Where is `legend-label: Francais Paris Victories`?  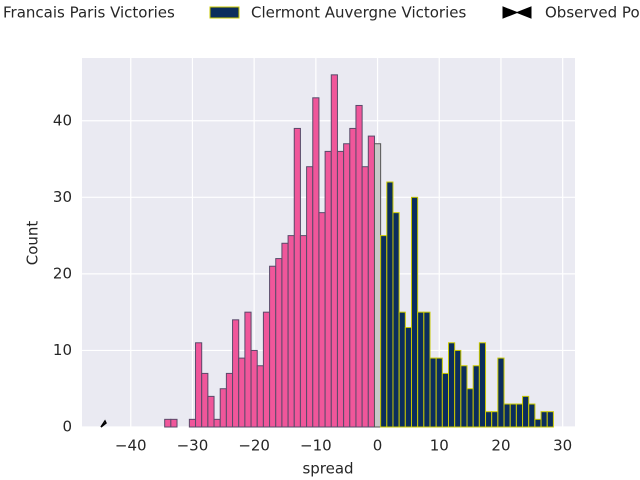 legend-label: Francais Paris Victories is located at coordinates (89, 13).